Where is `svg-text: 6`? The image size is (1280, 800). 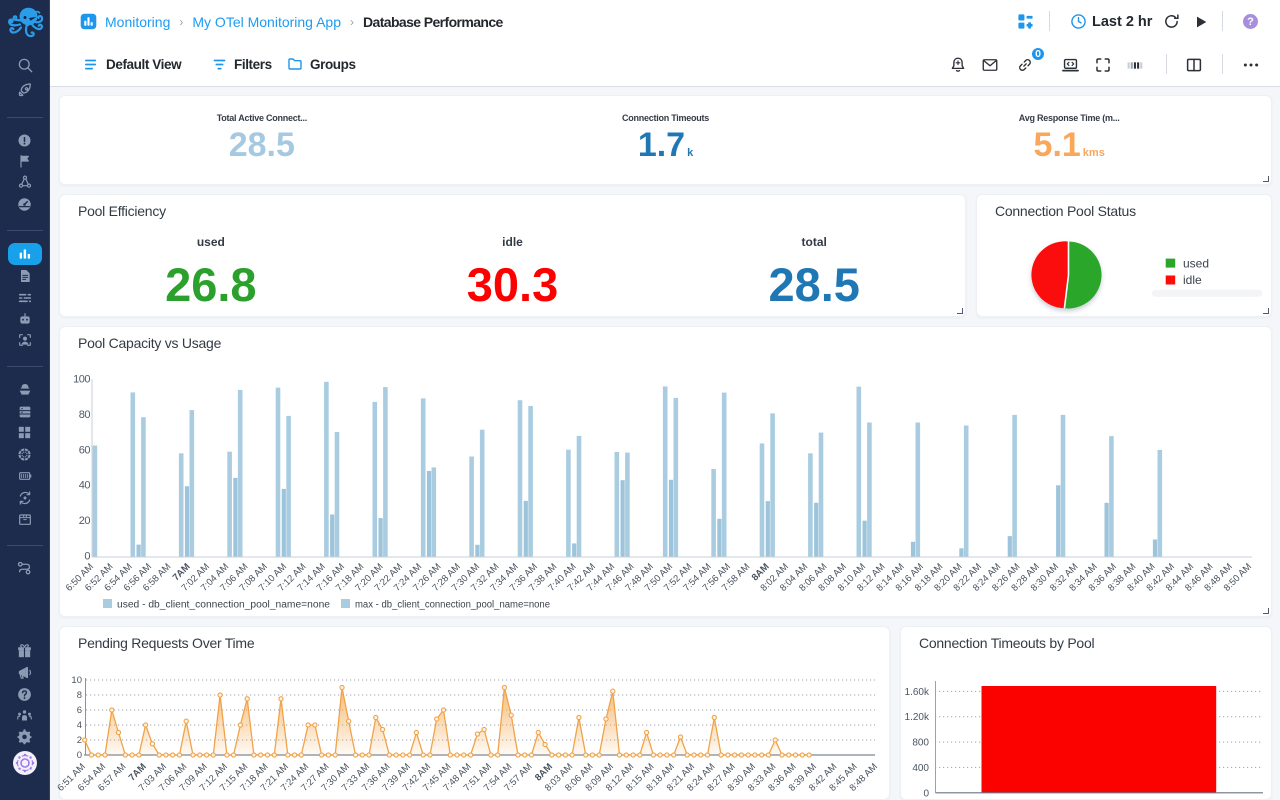
svg-text: 6 is located at coordinates (79, 710).